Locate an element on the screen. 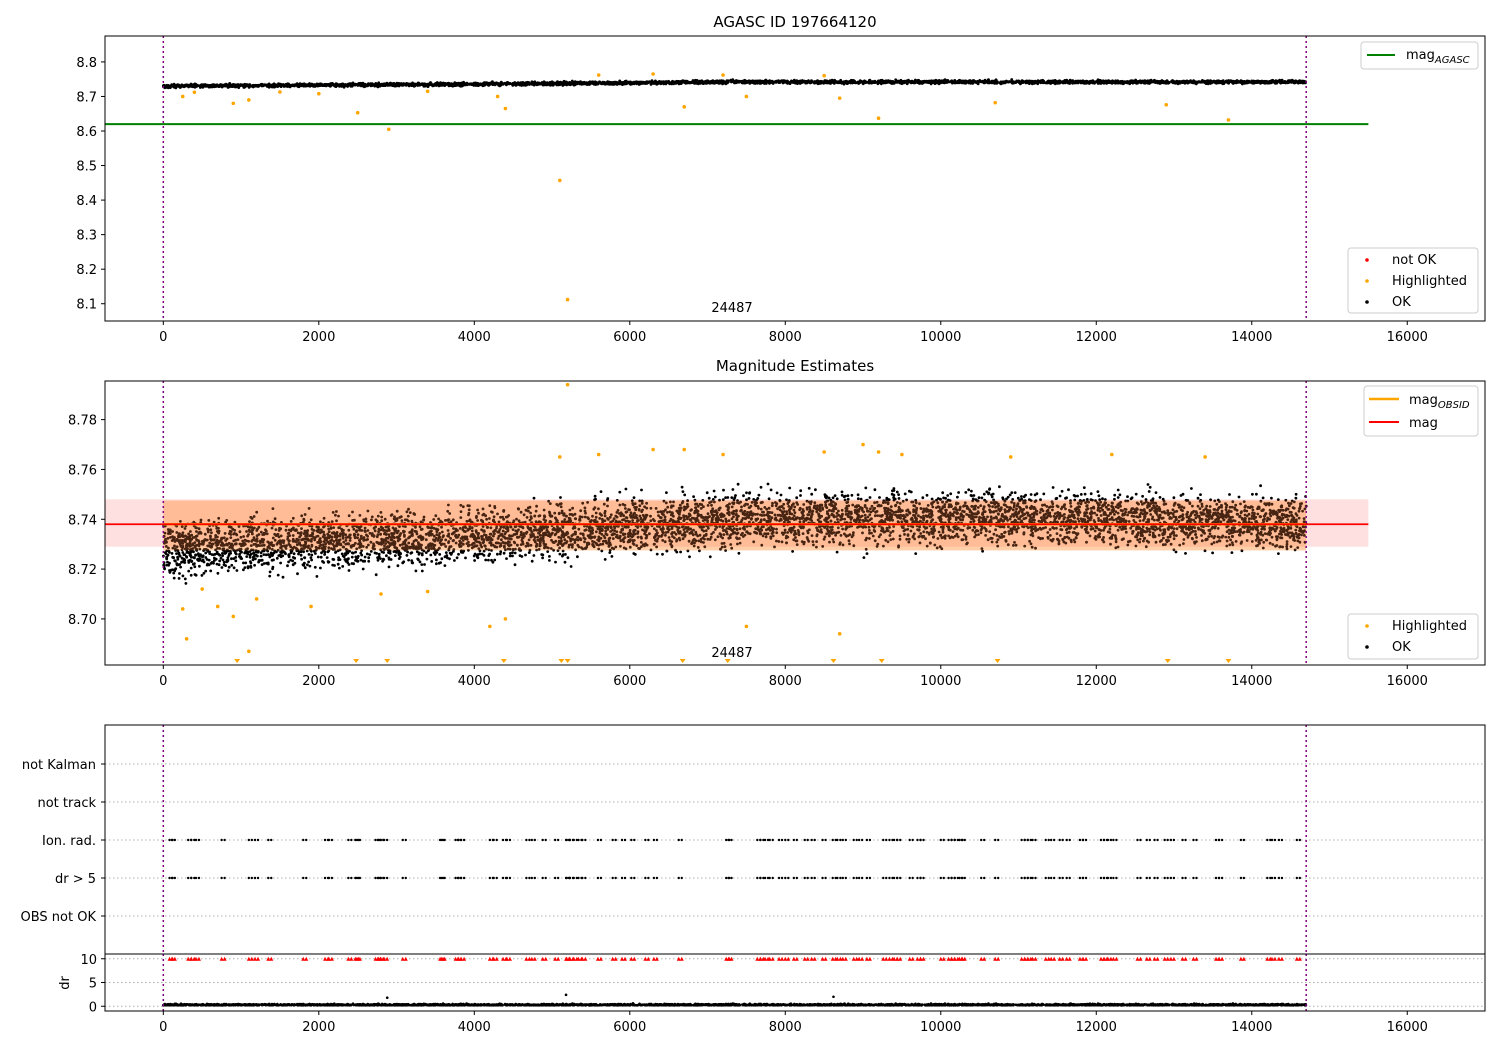 The width and height of the screenshot is (1500, 1050). y-tick-label: 8.2 is located at coordinates (86, 270).